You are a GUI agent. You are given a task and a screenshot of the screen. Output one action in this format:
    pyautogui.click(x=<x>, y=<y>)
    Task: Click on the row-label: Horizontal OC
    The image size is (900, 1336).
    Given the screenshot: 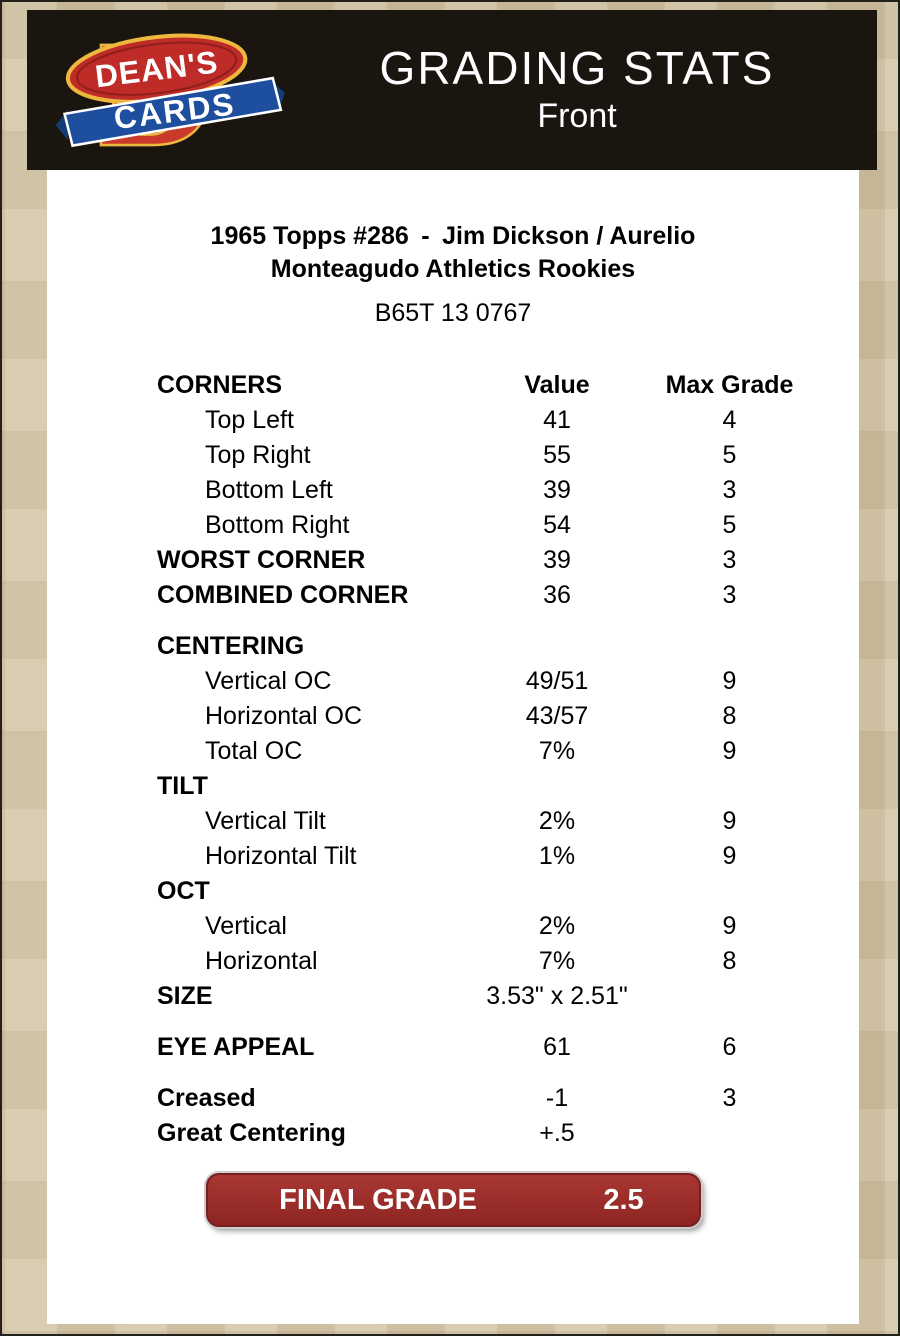 What is the action you would take?
    pyautogui.click(x=283, y=716)
    